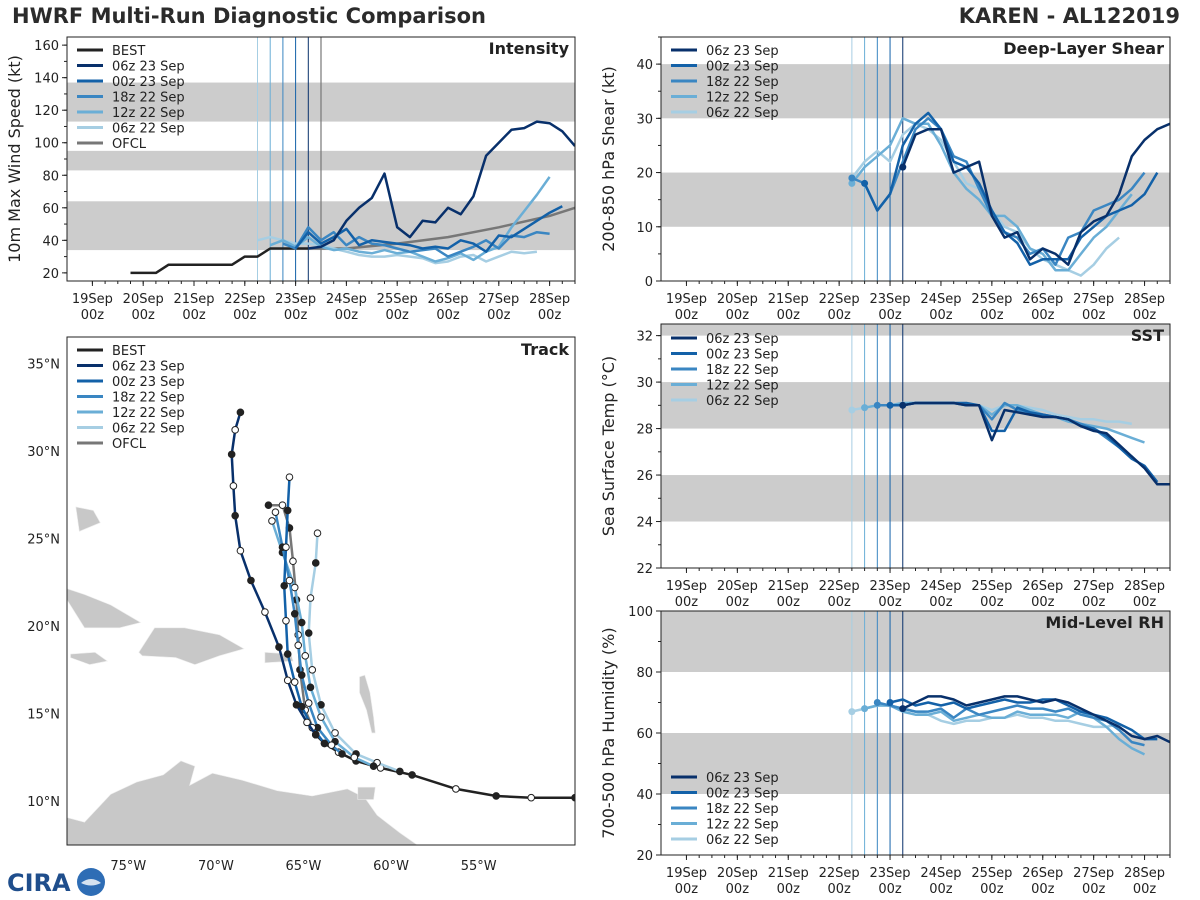 The height and width of the screenshot is (900, 1200). What do you see at coordinates (1144, 586) in the screenshot?
I see `sst-xtick-label: 28Sep` at bounding box center [1144, 586].